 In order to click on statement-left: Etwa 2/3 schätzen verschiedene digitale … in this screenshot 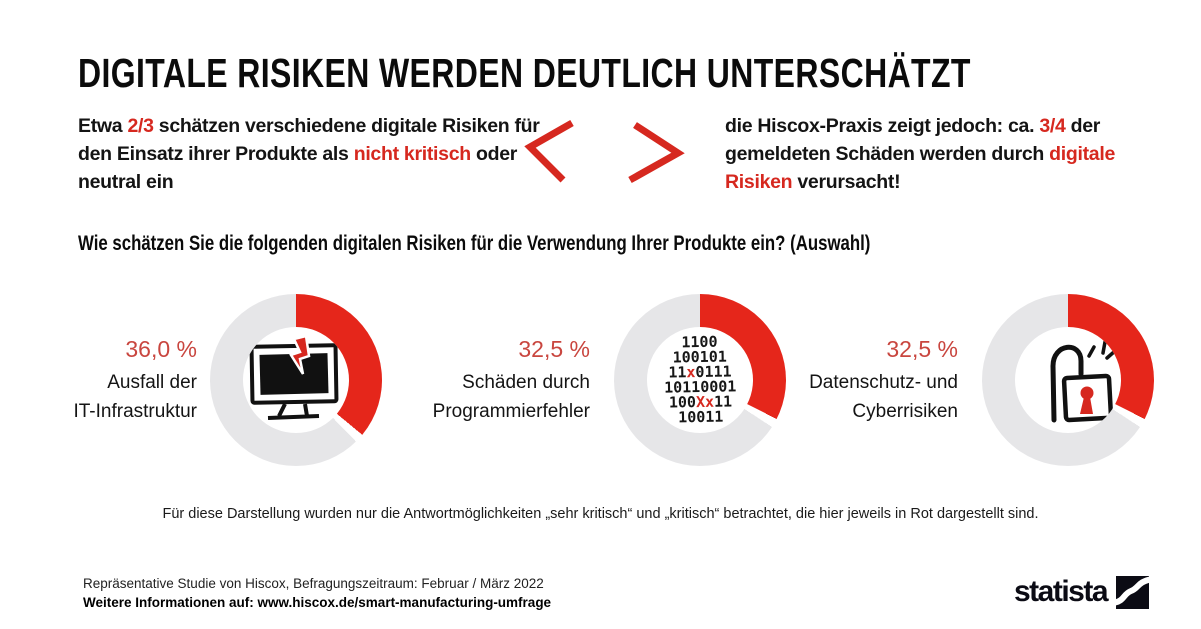, I will do `click(309, 154)`.